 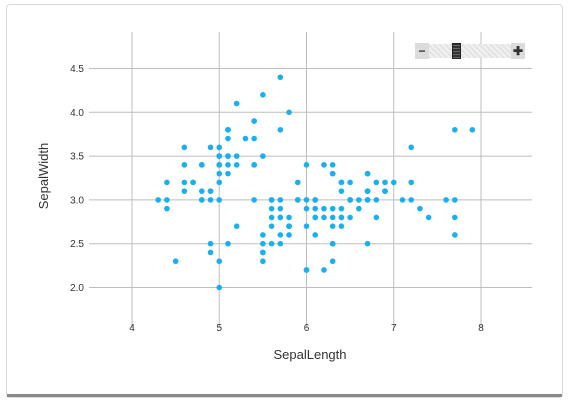 I want to click on zoom-in-button: ✚, so click(x=518, y=51).